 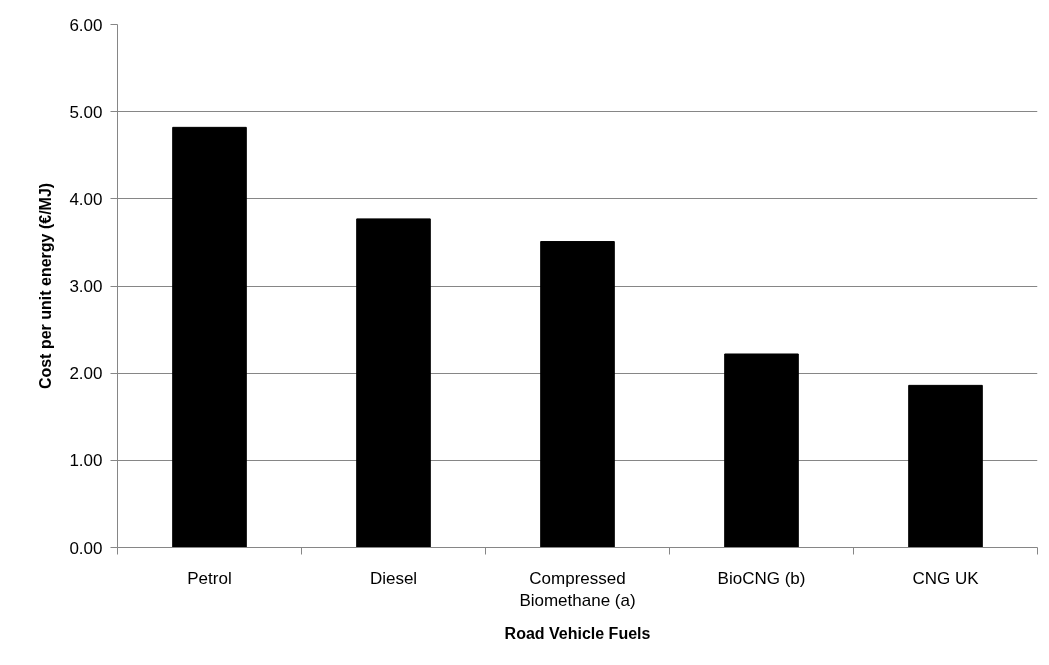 What do you see at coordinates (393, 578) in the screenshot?
I see `x-tick-label: Diesel` at bounding box center [393, 578].